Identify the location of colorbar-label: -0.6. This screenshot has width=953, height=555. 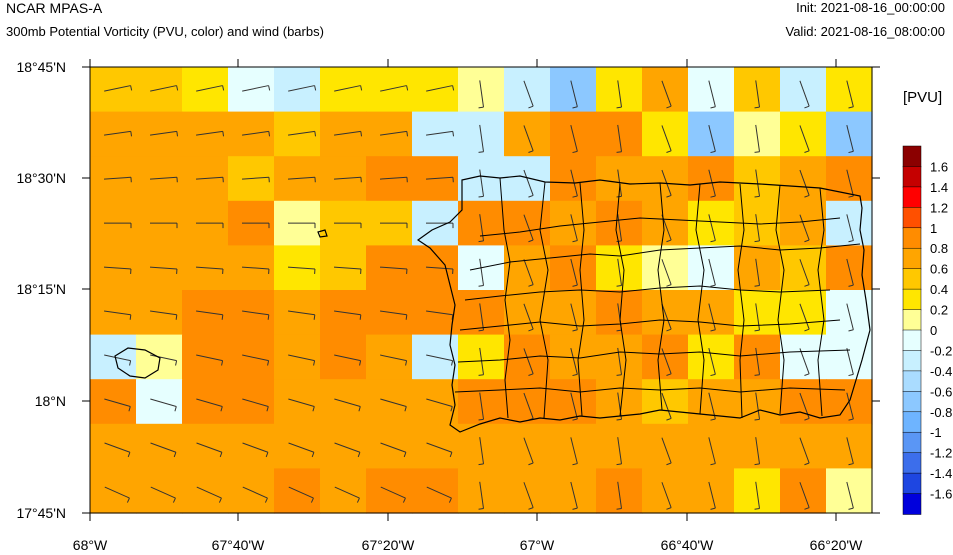
(941, 391).